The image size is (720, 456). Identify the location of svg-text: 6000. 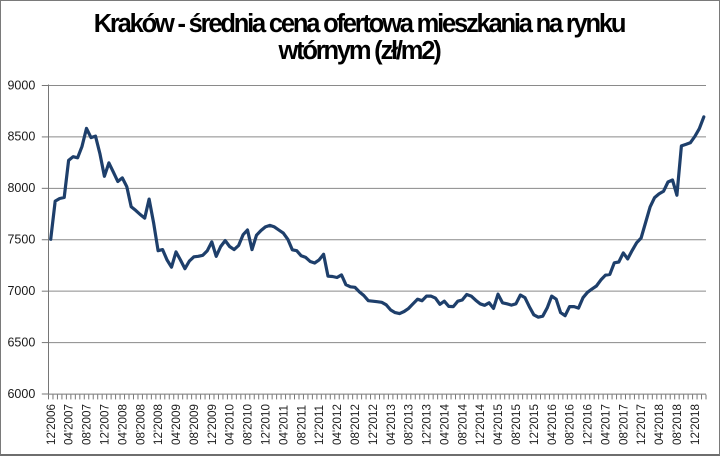
(21, 394).